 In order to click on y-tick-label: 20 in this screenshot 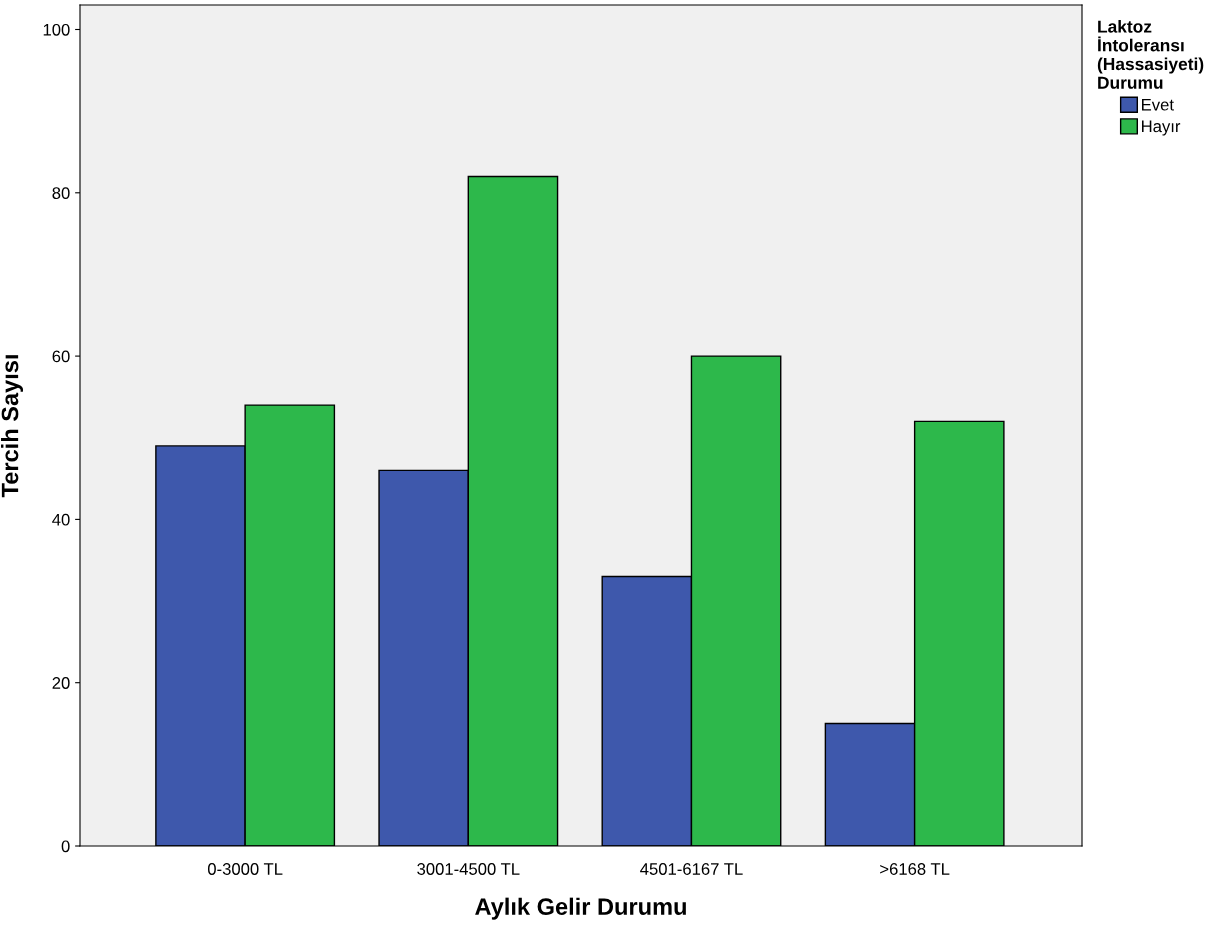, I will do `click(61, 683)`.